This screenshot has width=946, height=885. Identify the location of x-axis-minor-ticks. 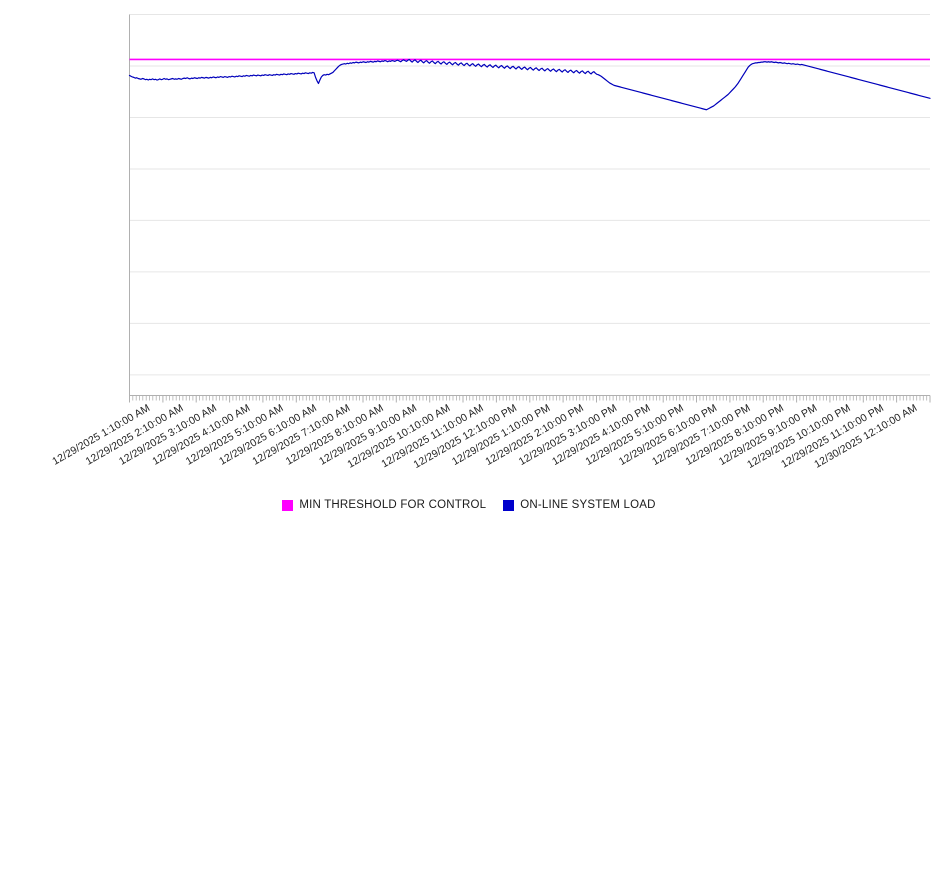
(530, 399).